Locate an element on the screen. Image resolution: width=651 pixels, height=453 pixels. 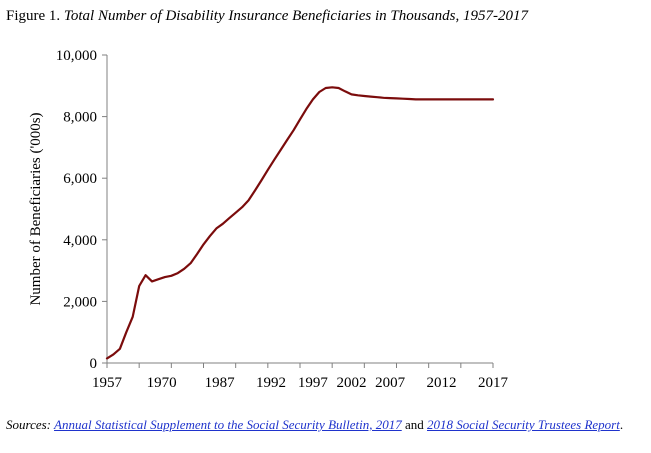
y-tick-label: 0 is located at coordinates (94, 364).